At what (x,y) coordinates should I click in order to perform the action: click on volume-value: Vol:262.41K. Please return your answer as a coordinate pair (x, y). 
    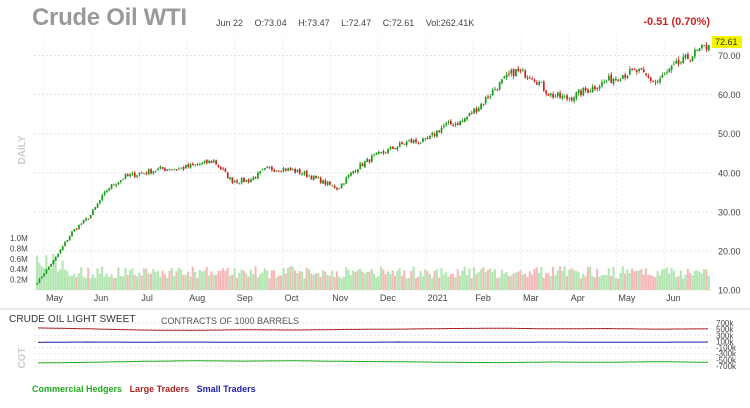
    Looking at the image, I should click on (450, 23).